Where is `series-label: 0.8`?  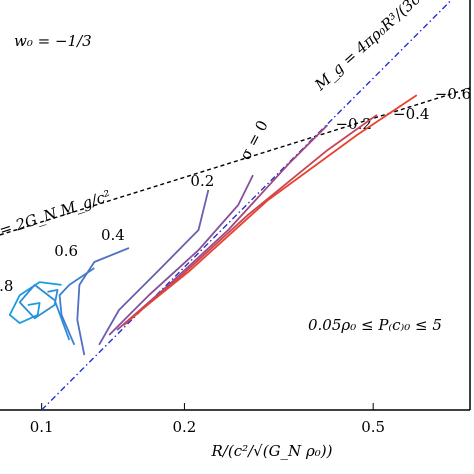
series-label: 0.8 is located at coordinates (6, 286).